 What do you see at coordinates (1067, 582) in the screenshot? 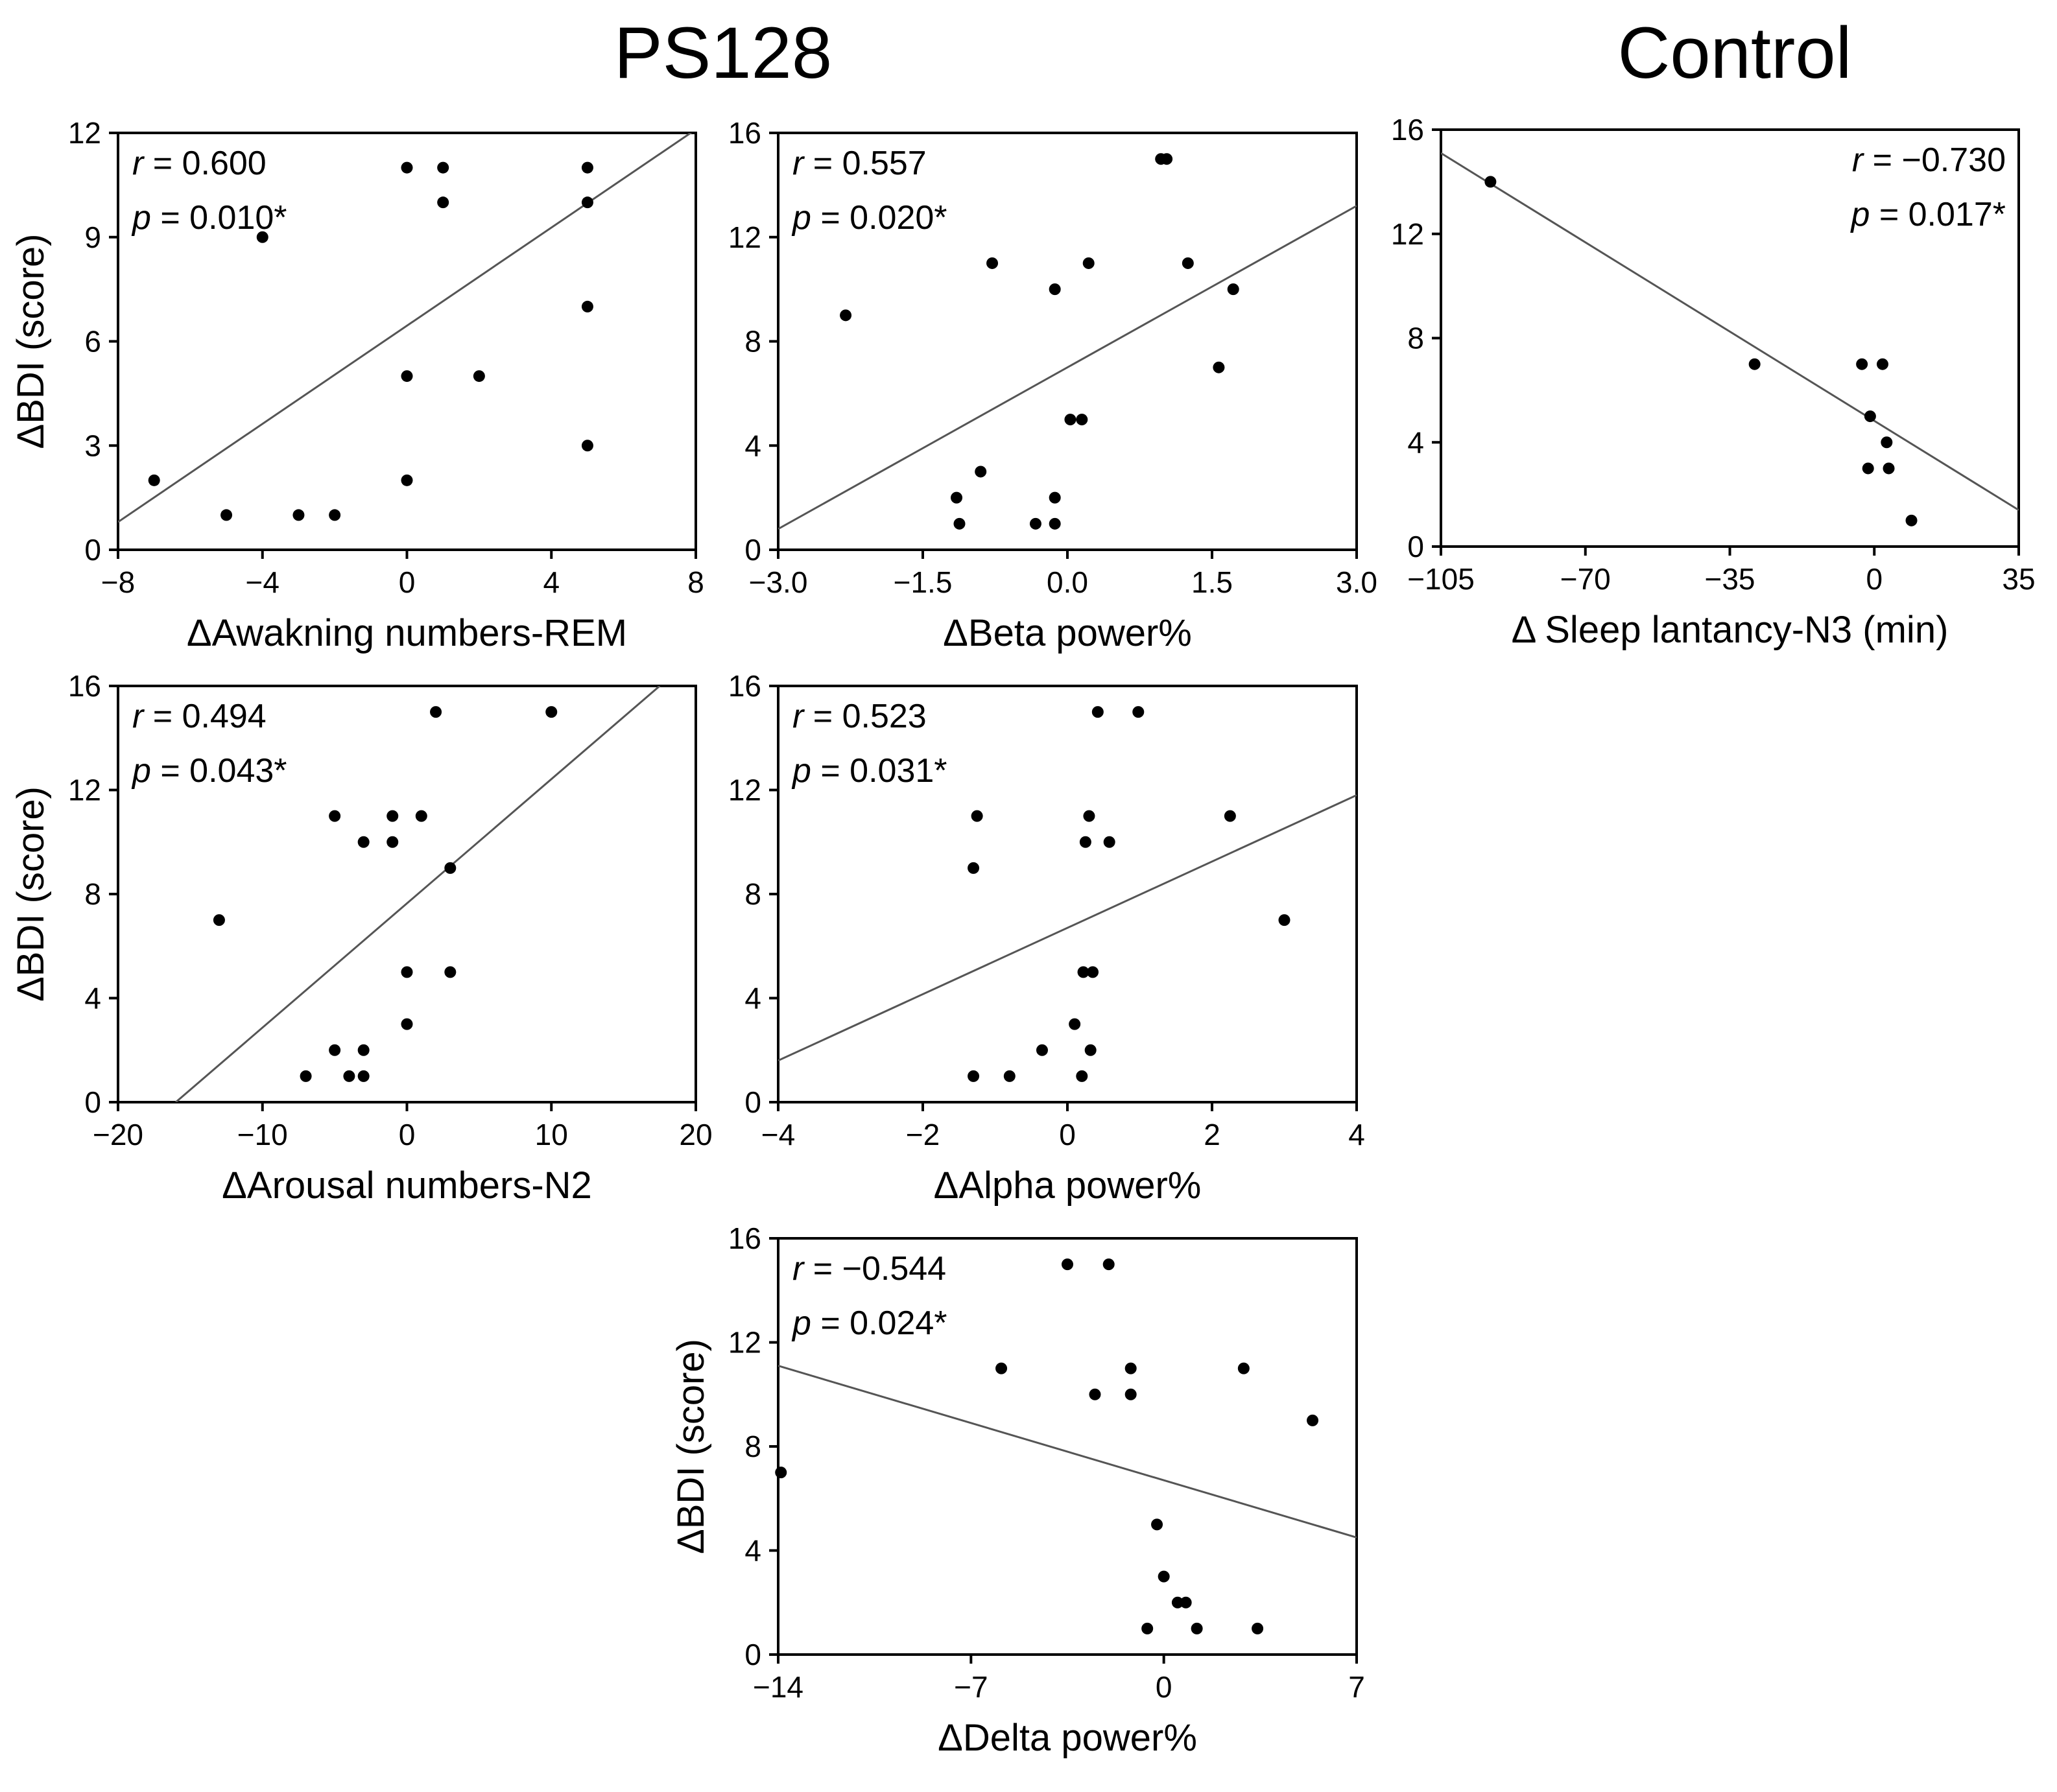
I see `x-tick-label: 0.0` at bounding box center [1067, 582].